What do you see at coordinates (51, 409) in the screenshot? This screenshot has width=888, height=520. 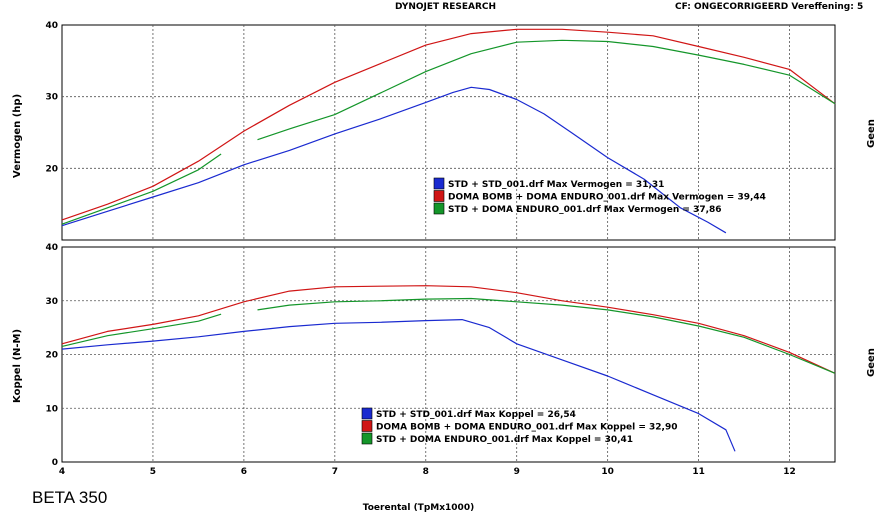 I see `y-tick-1-10: 10` at bounding box center [51, 409].